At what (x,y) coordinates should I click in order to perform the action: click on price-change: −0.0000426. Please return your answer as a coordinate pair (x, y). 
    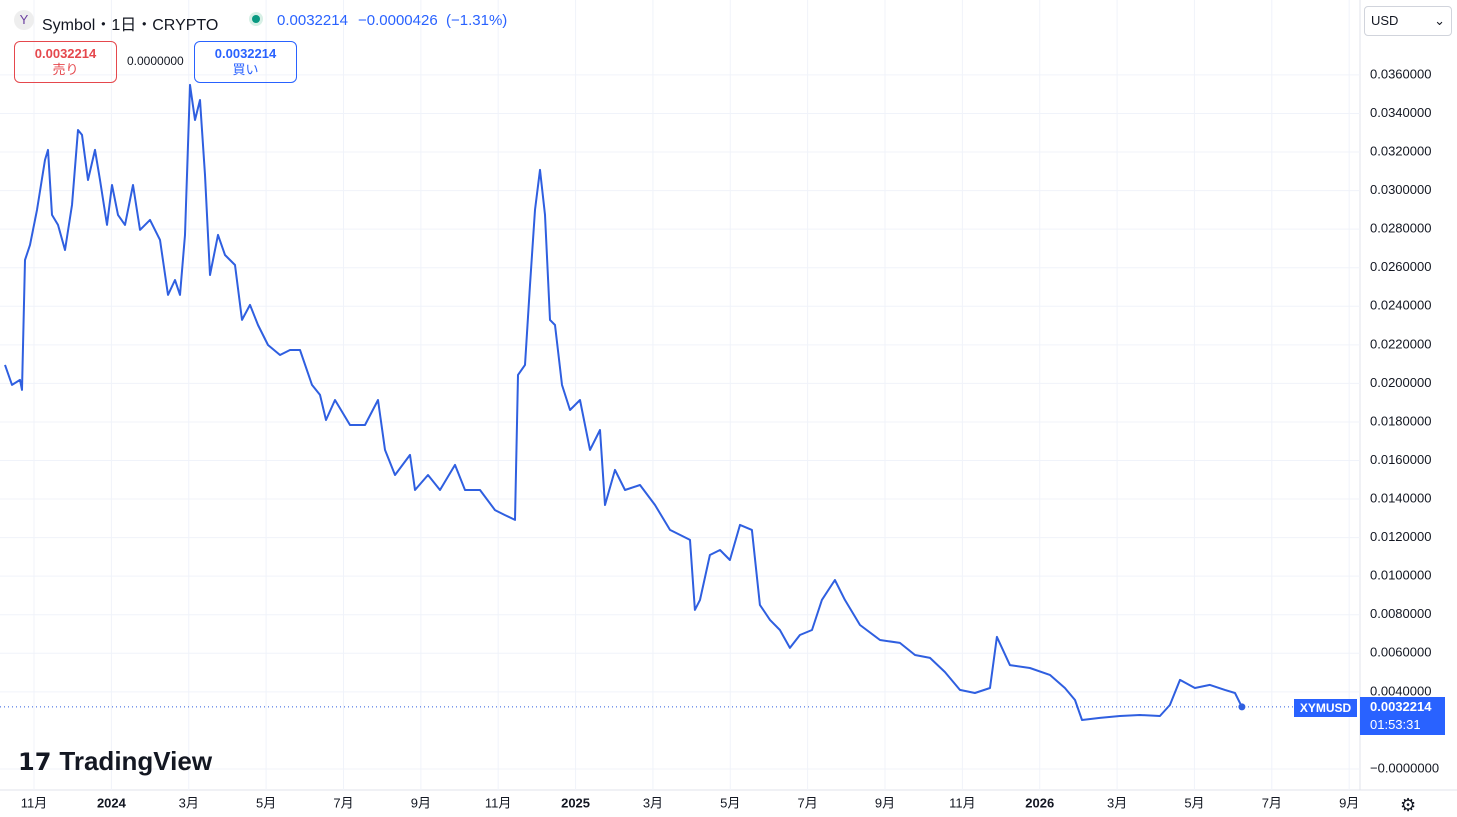
    Looking at the image, I should click on (398, 20).